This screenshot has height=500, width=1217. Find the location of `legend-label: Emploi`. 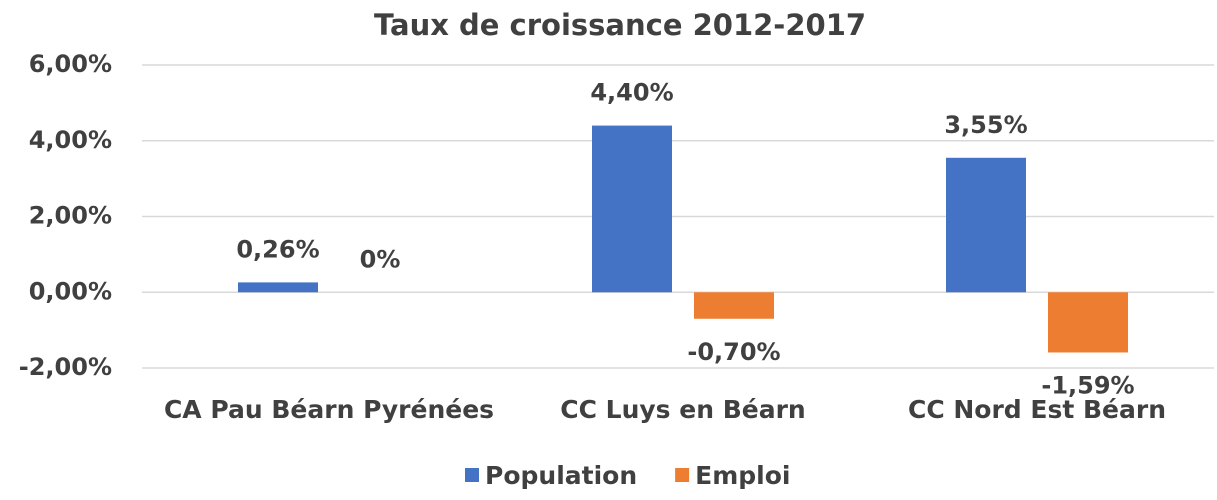

legend-label: Emploi is located at coordinates (742, 475).